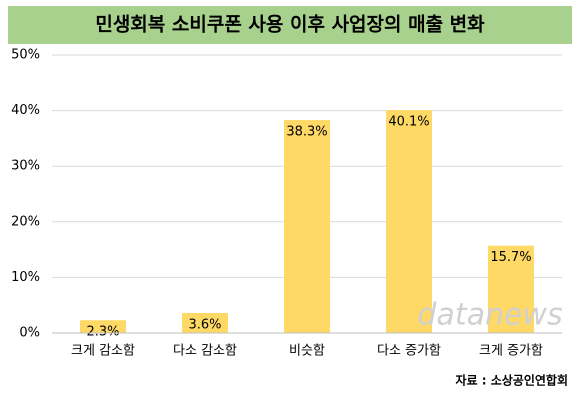 The width and height of the screenshot is (580, 412). I want to click on y-tick-label: 40%, so click(25, 110).